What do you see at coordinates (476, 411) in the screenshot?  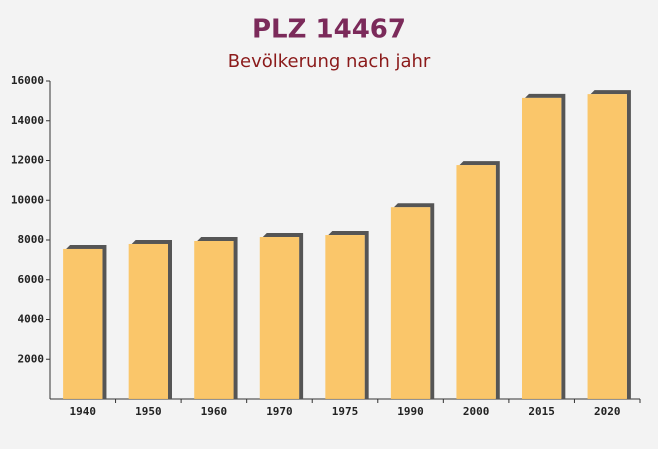 I see `x-tick-label: 2000` at bounding box center [476, 411].